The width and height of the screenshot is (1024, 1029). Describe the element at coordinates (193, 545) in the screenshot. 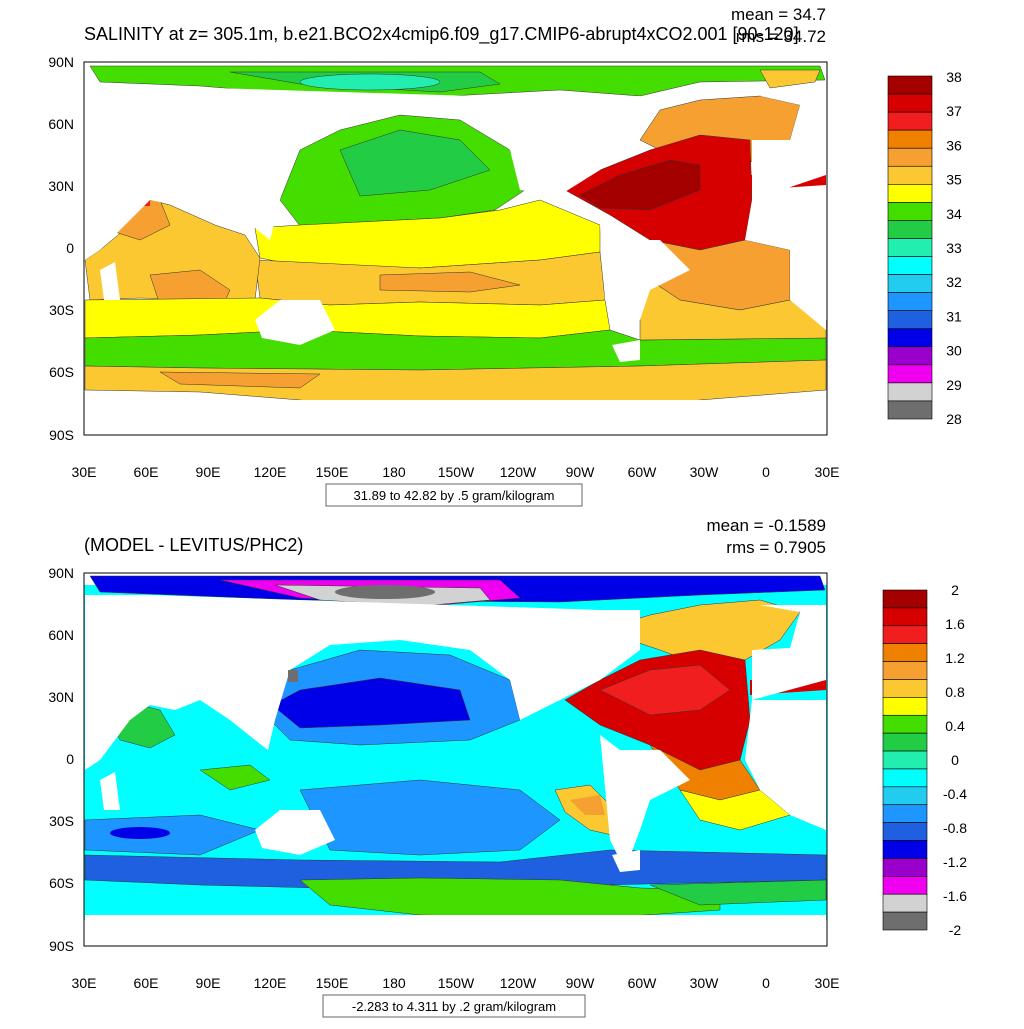

I see `panel-title: (MODEL - LEVITUS/PHC2)` at that location.